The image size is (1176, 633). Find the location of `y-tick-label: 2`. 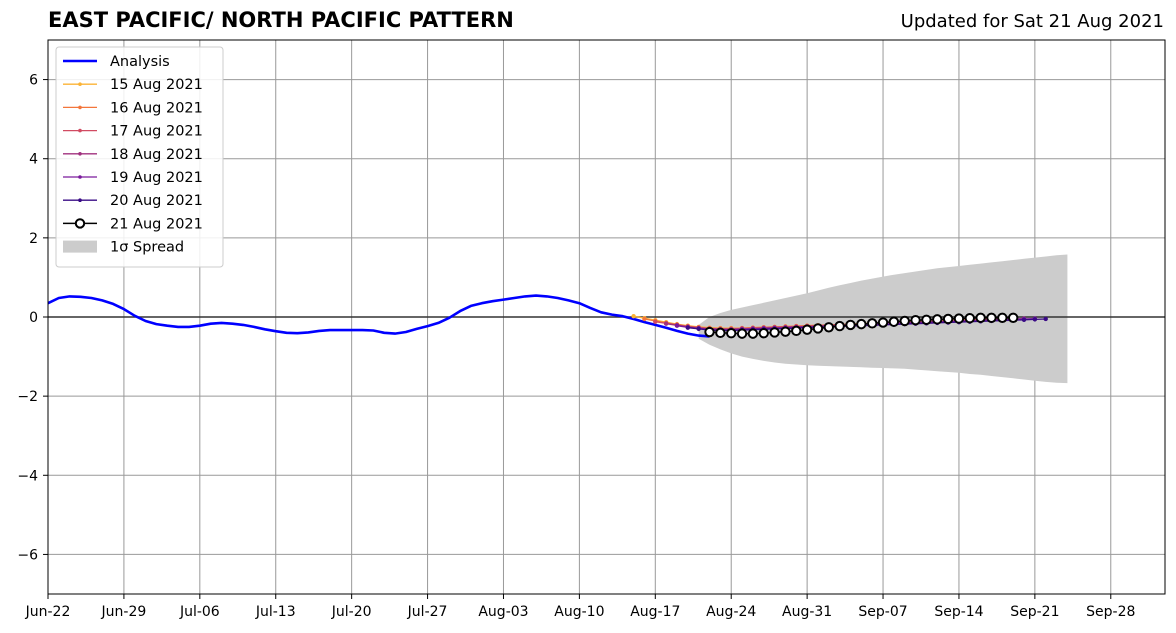

y-tick-label: 2 is located at coordinates (33, 239).